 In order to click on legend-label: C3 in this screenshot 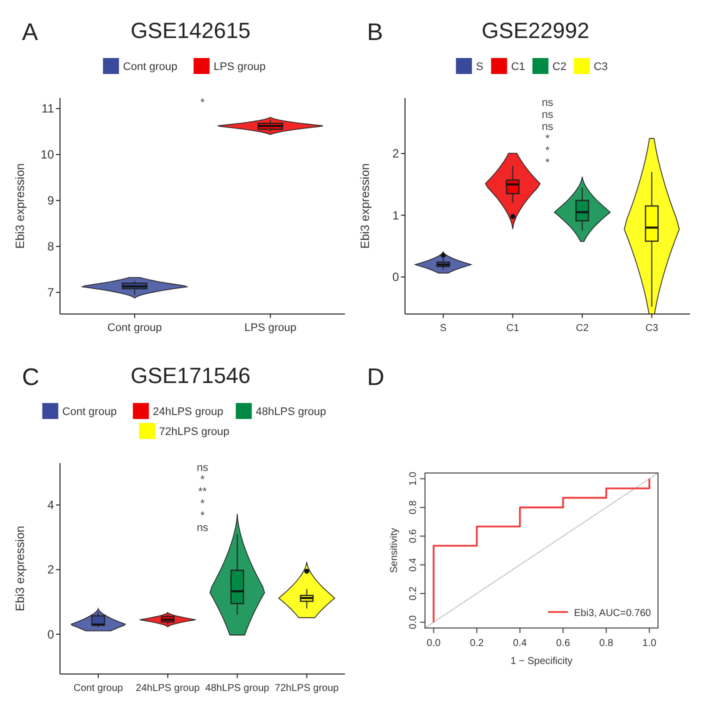, I will do `click(601, 67)`.